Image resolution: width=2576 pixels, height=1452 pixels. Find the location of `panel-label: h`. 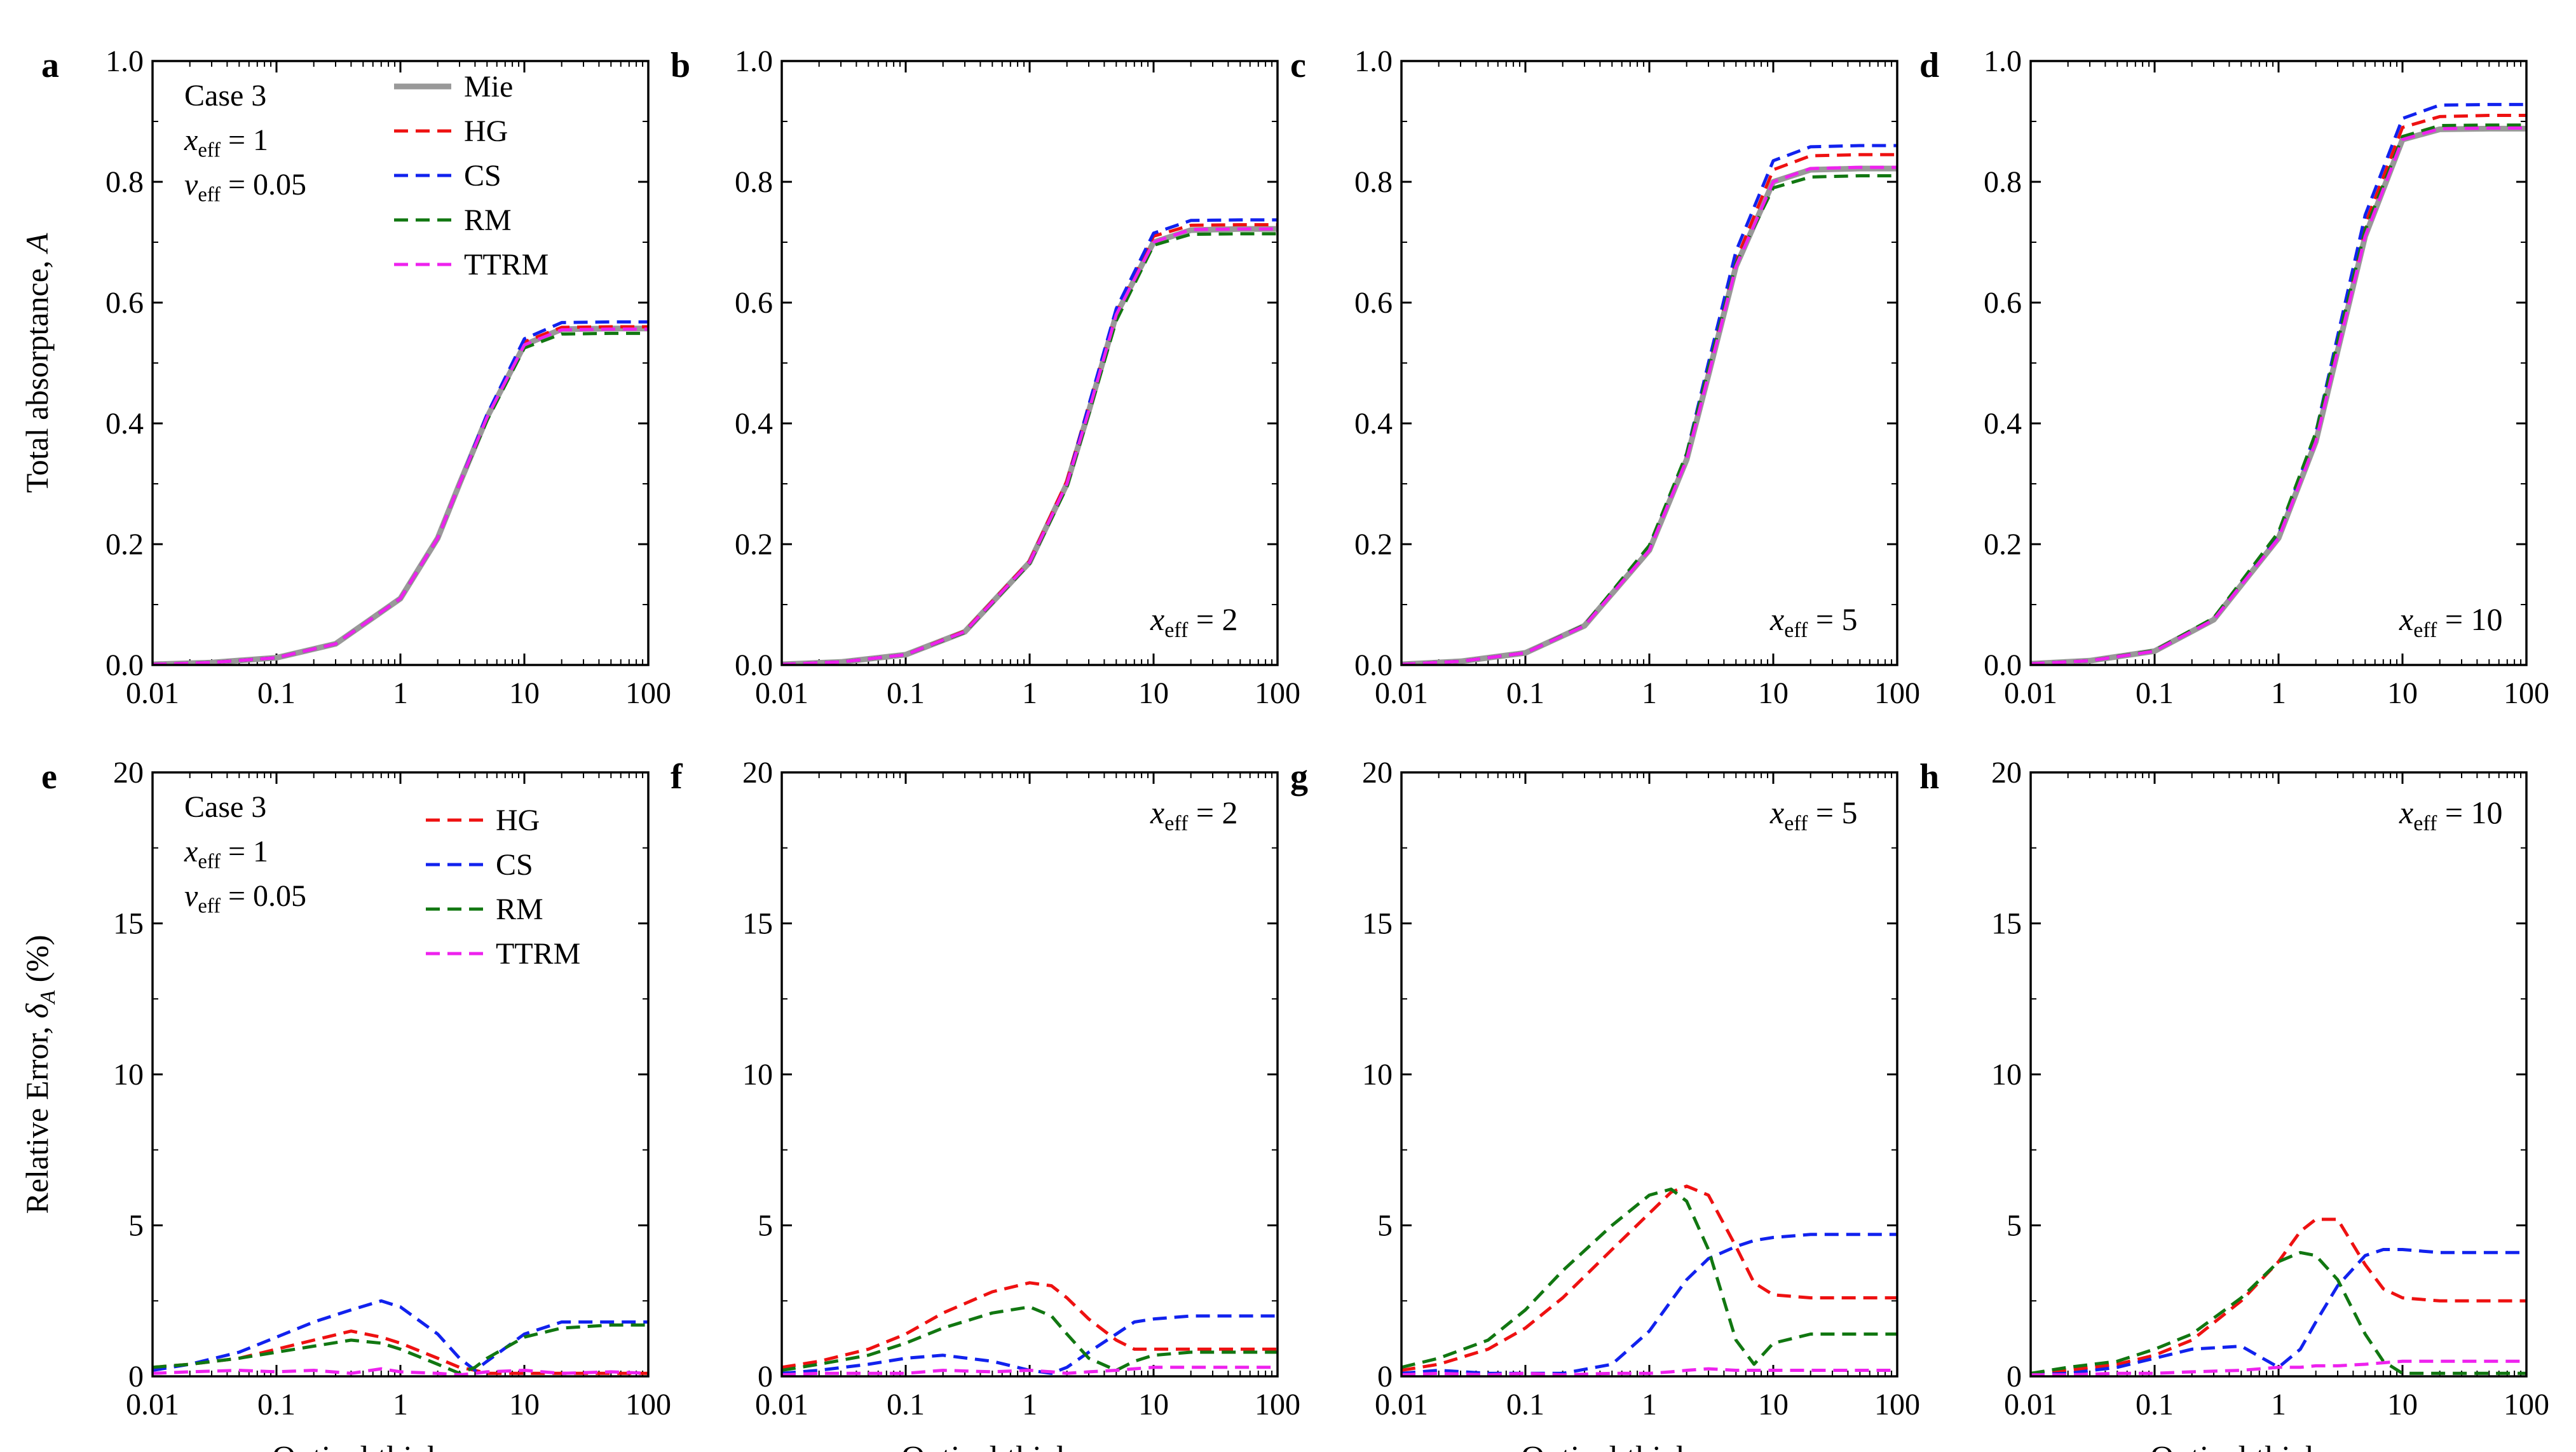

panel-label: h is located at coordinates (1929, 777).